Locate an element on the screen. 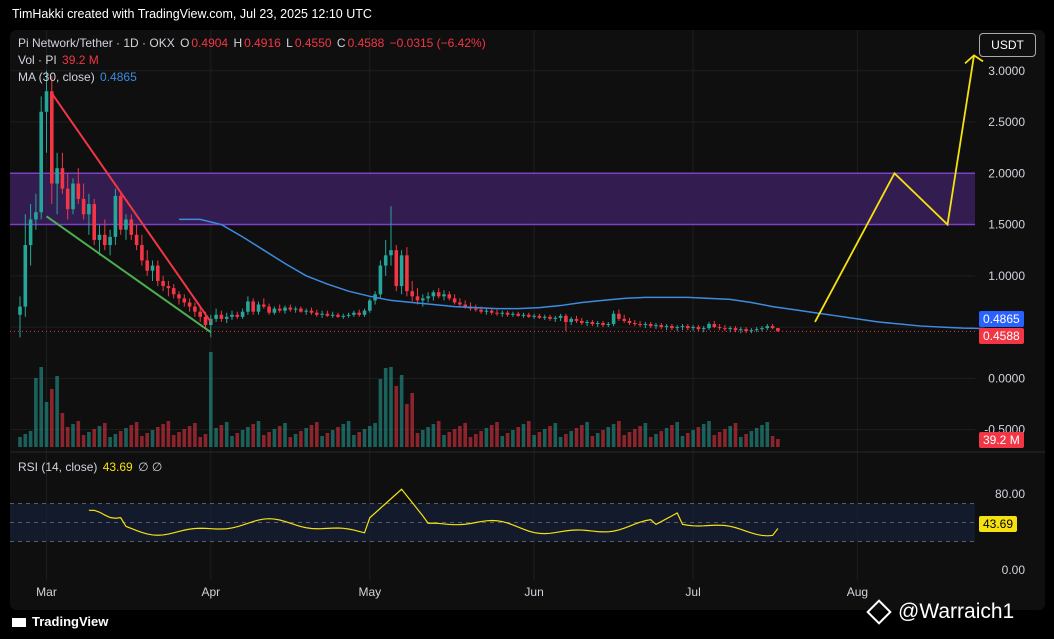 This screenshot has width=1054, height=639. volume-tag: 39.2 M is located at coordinates (1001, 440).